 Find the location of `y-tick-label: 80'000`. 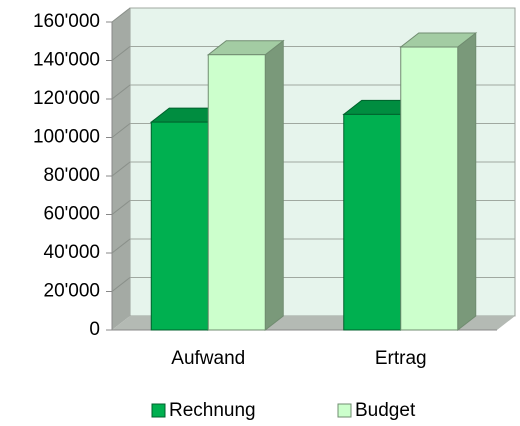

y-tick-label: 80'000 is located at coordinates (72, 175).